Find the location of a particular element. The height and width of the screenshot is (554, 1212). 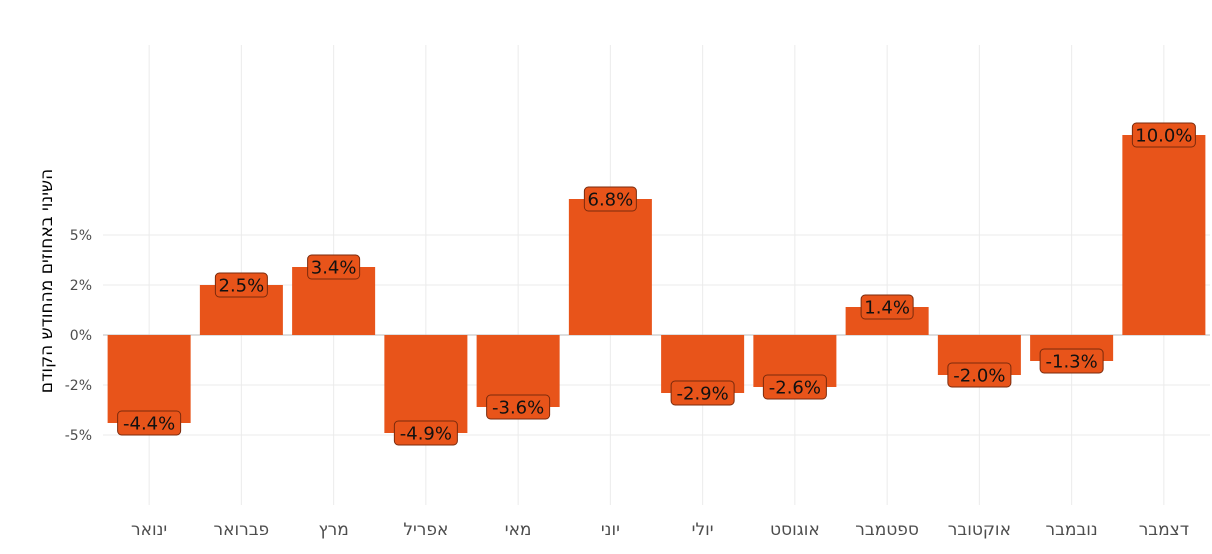

y-tick-label: -2% is located at coordinates (78, 386).